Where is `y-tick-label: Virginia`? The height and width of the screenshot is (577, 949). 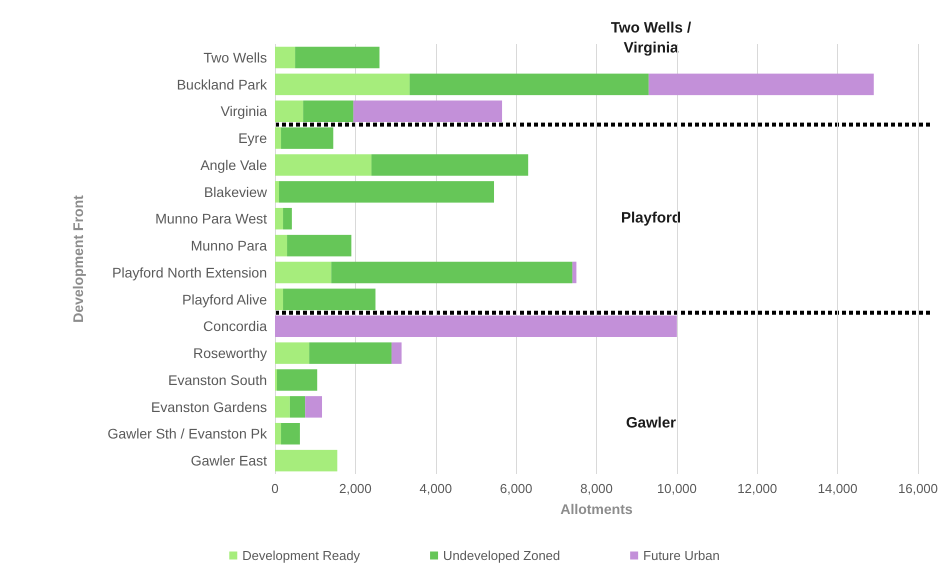
y-tick-label: Virginia is located at coordinates (244, 111).